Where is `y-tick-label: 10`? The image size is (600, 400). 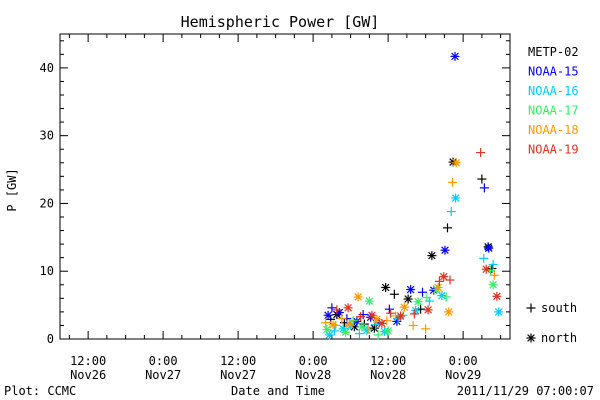 y-tick-label: 10 is located at coordinates (47, 271).